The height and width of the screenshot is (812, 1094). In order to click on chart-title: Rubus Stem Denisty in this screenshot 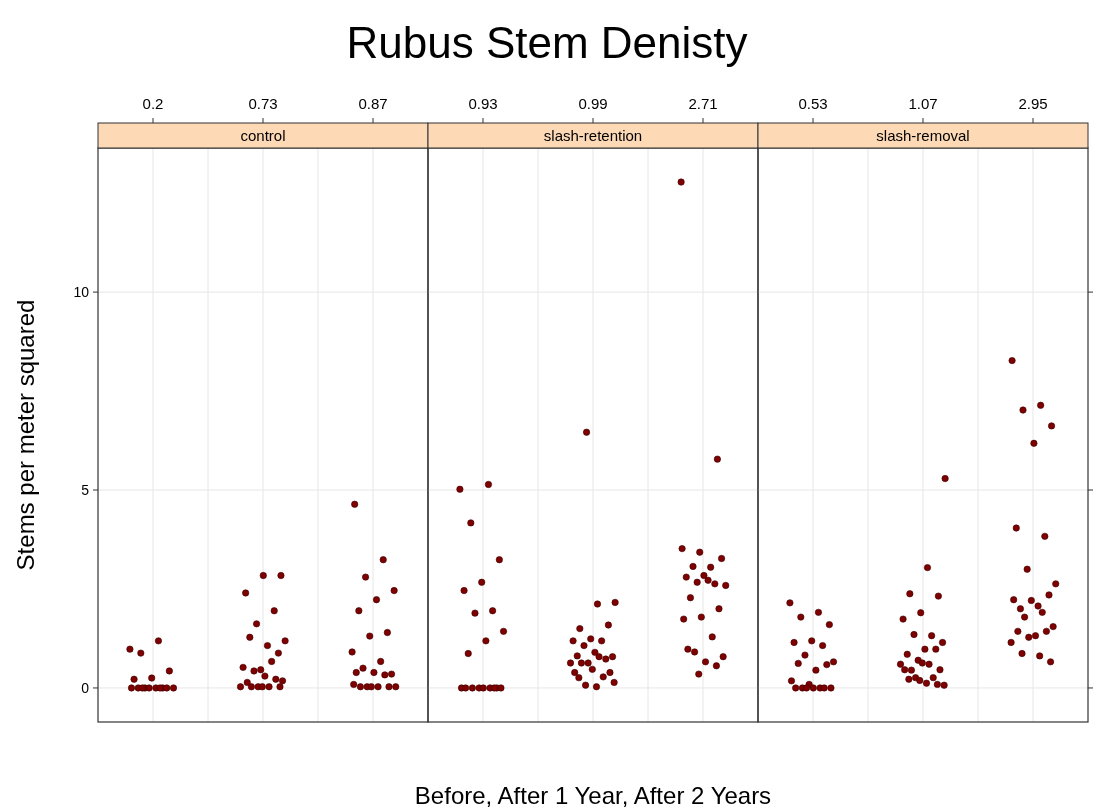, I will do `click(547, 42)`.